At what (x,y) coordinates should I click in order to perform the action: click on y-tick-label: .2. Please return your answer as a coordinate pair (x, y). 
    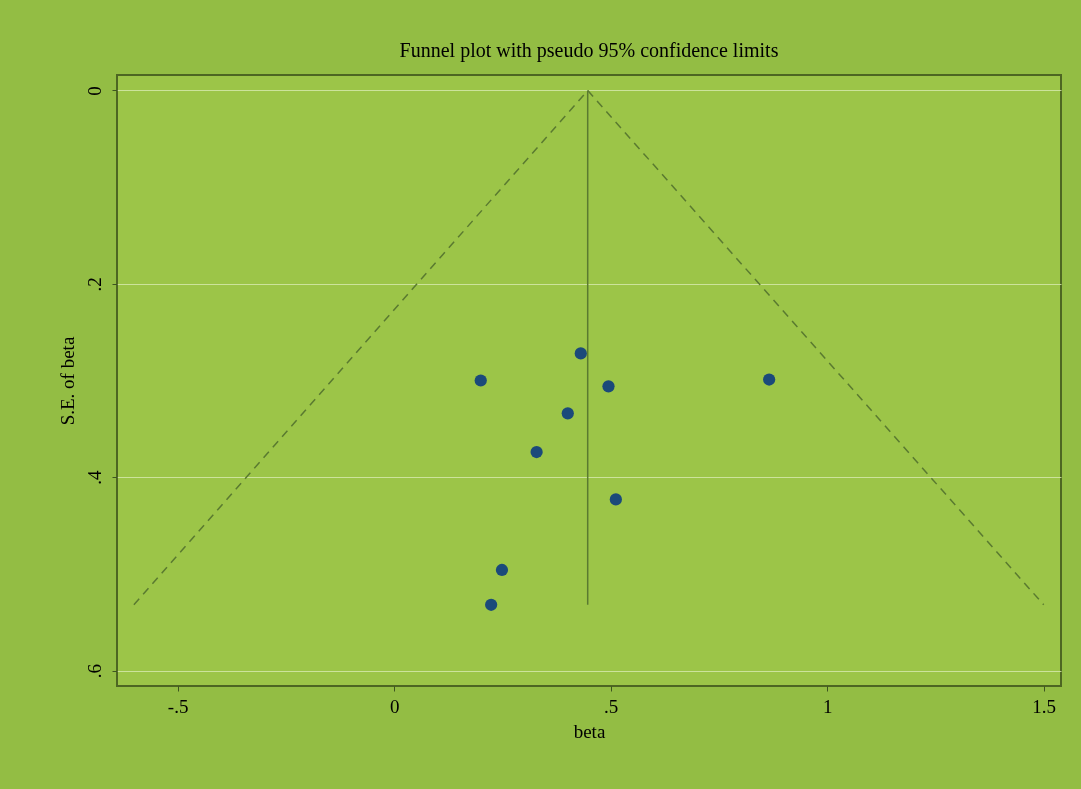
    Looking at the image, I should click on (94, 284).